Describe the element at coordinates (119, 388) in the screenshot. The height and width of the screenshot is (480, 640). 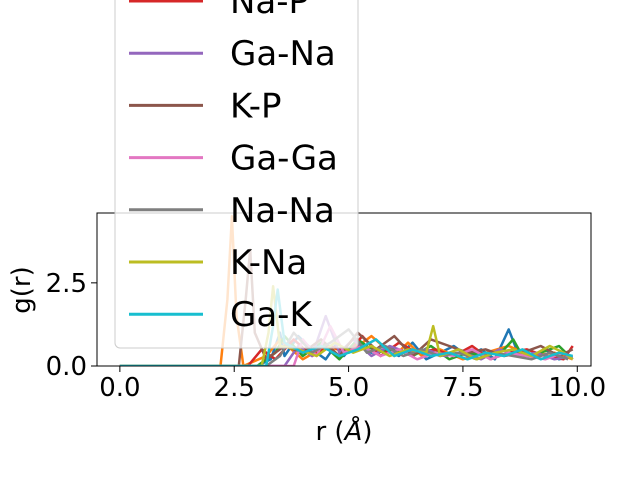
I see `x-tick-label: 0.0` at that location.